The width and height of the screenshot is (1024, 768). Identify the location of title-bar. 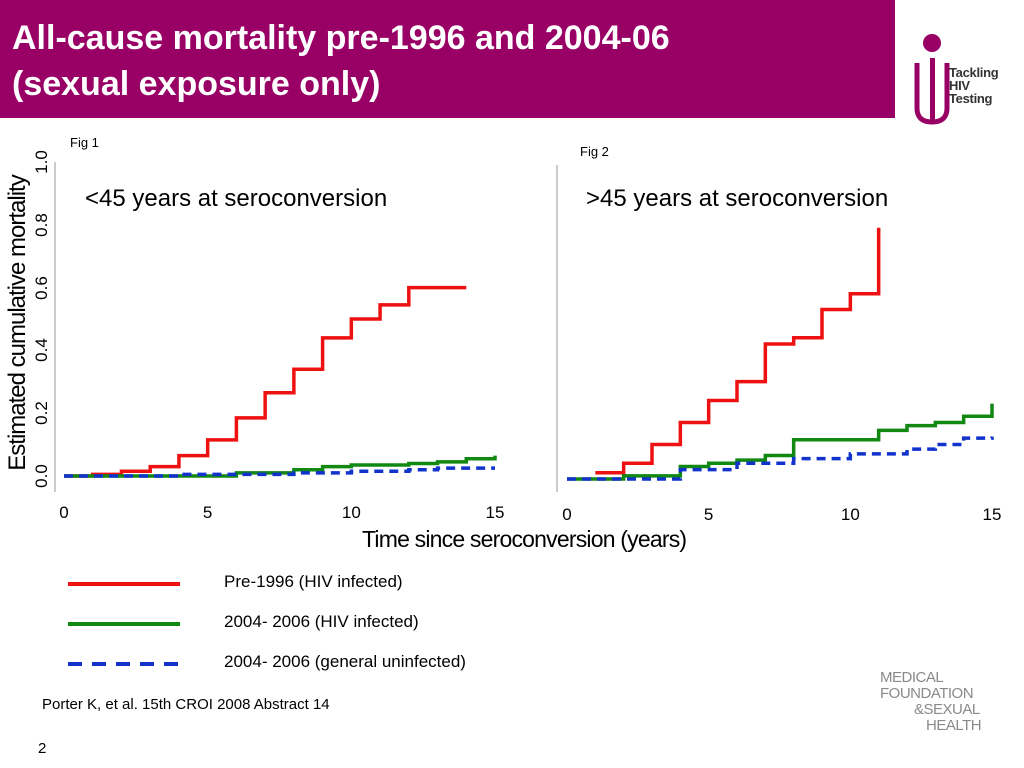
(447, 59).